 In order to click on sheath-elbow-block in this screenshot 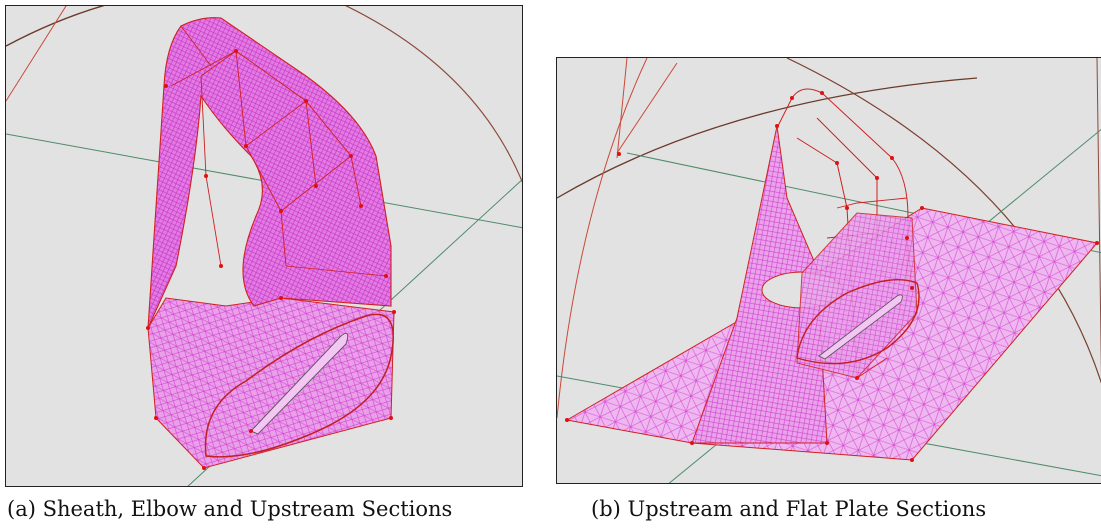, I will do `click(269, 173)`.